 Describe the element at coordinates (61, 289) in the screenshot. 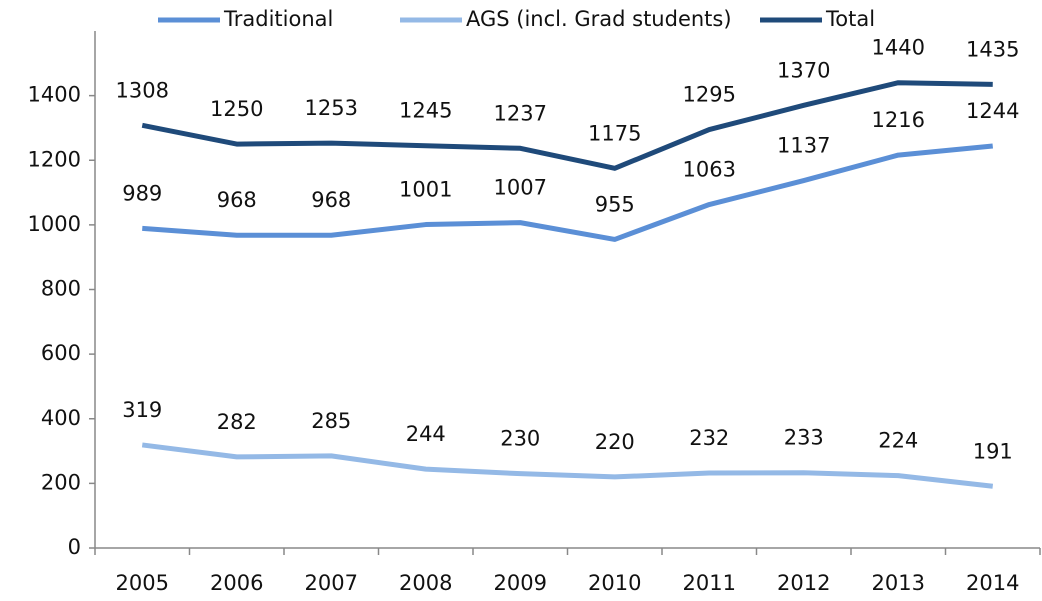

I see `y-tick-label: 800` at that location.